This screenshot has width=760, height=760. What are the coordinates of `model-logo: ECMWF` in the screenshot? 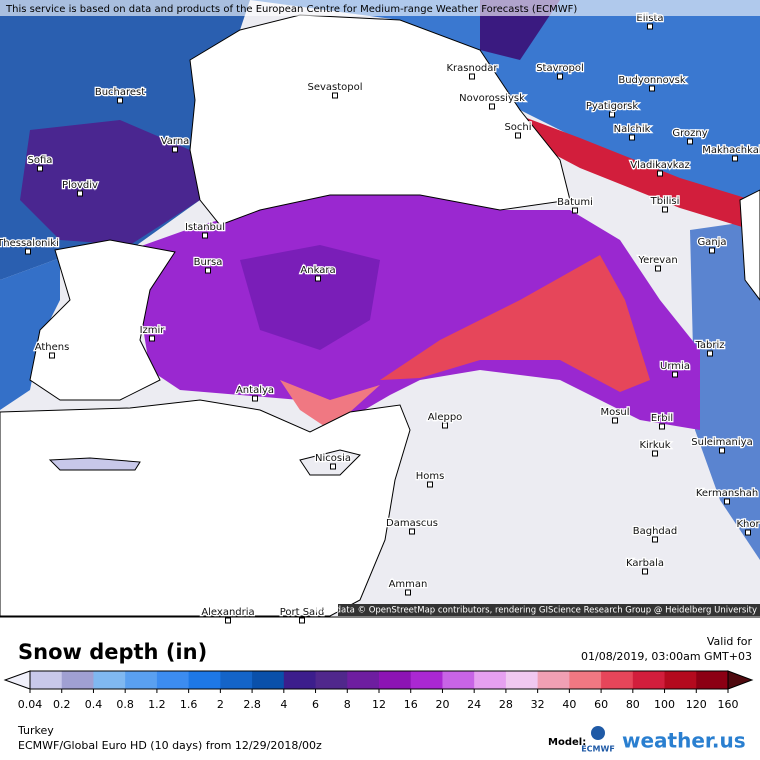 It's located at (598, 749).